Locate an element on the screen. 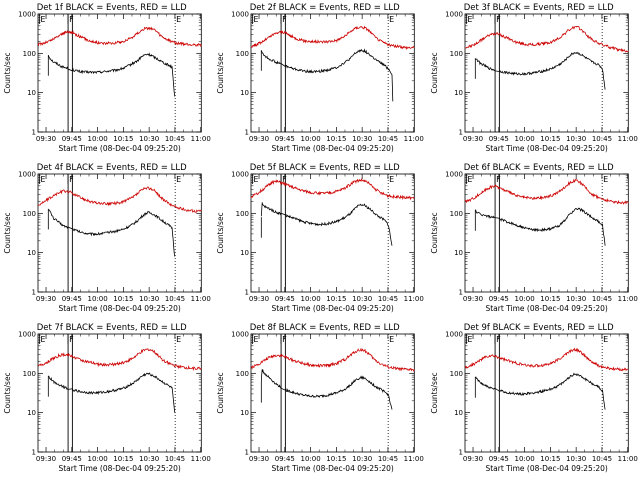 This screenshot has height=480, width=640. chart-title: Det 5f BLACK = Events, RED = LLD is located at coordinates (325, 168).